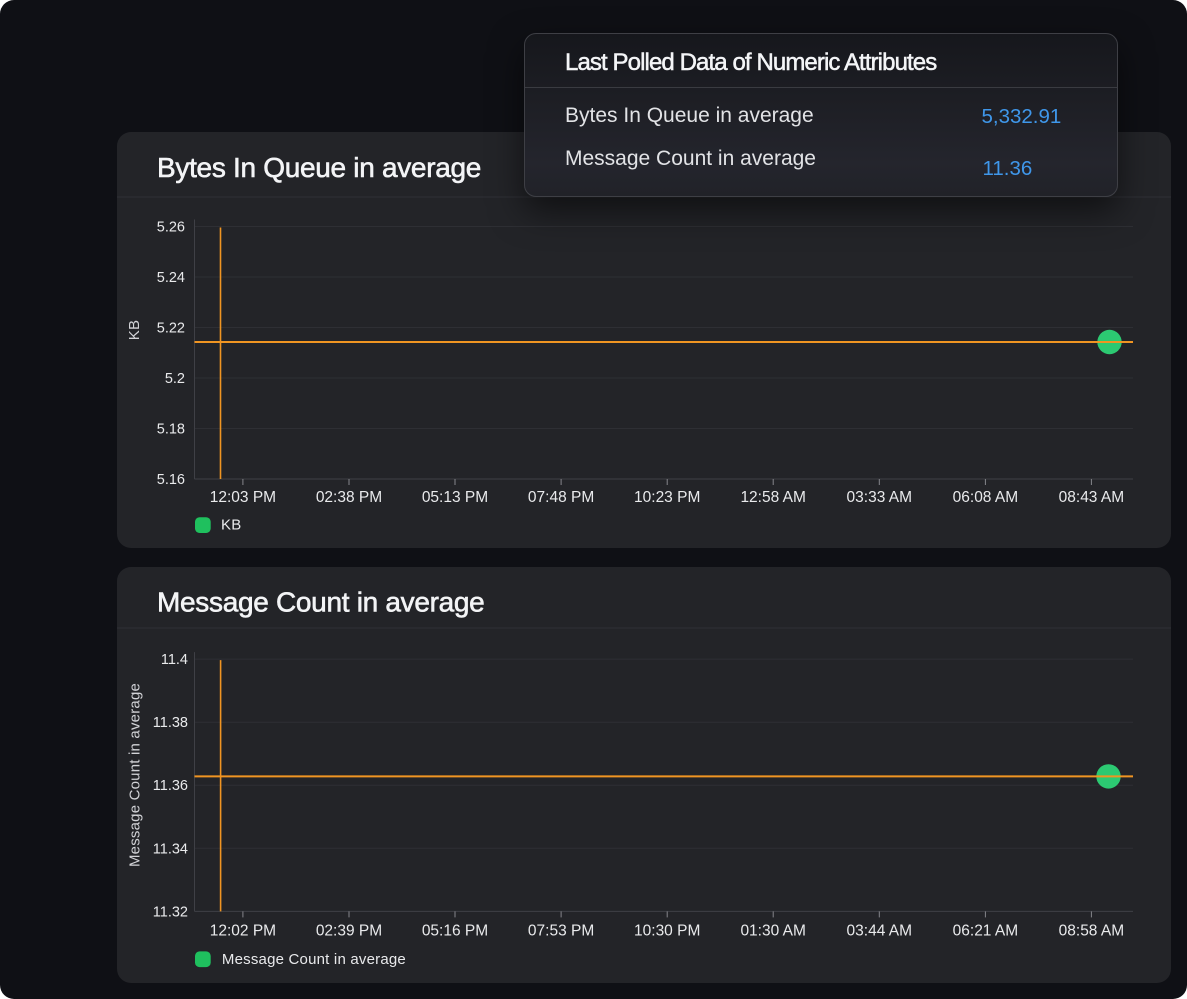 The width and height of the screenshot is (1187, 999). Describe the element at coordinates (170, 912) in the screenshot. I see `svg-text: 11.32` at that location.